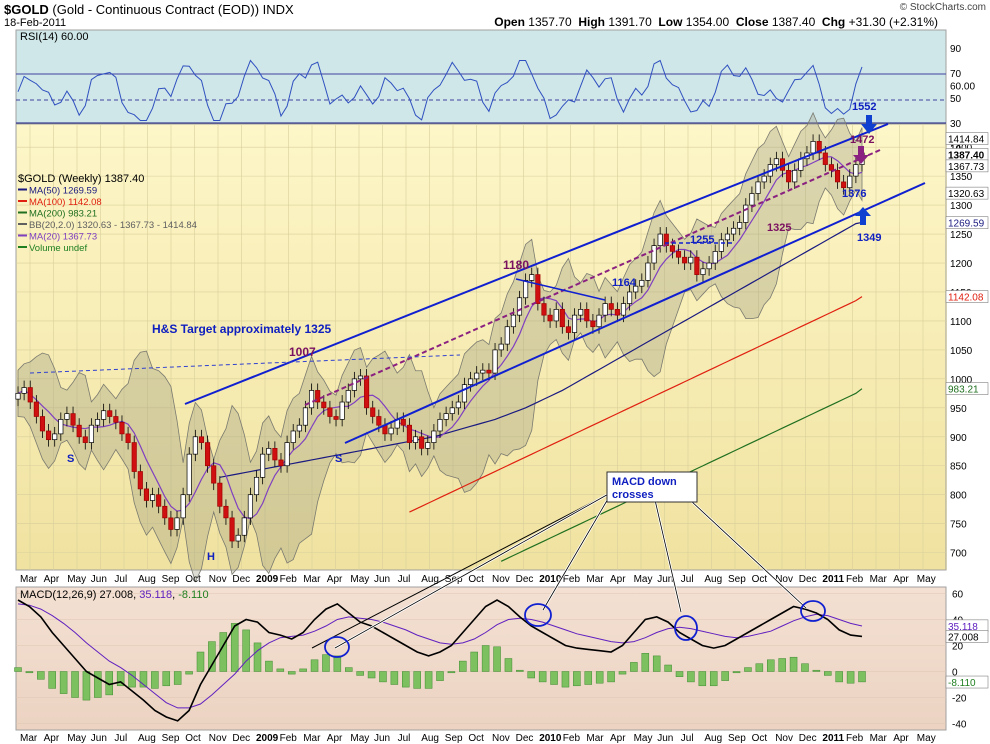  I want to click on x-axis-label-bottom: 2009, so click(267, 738).